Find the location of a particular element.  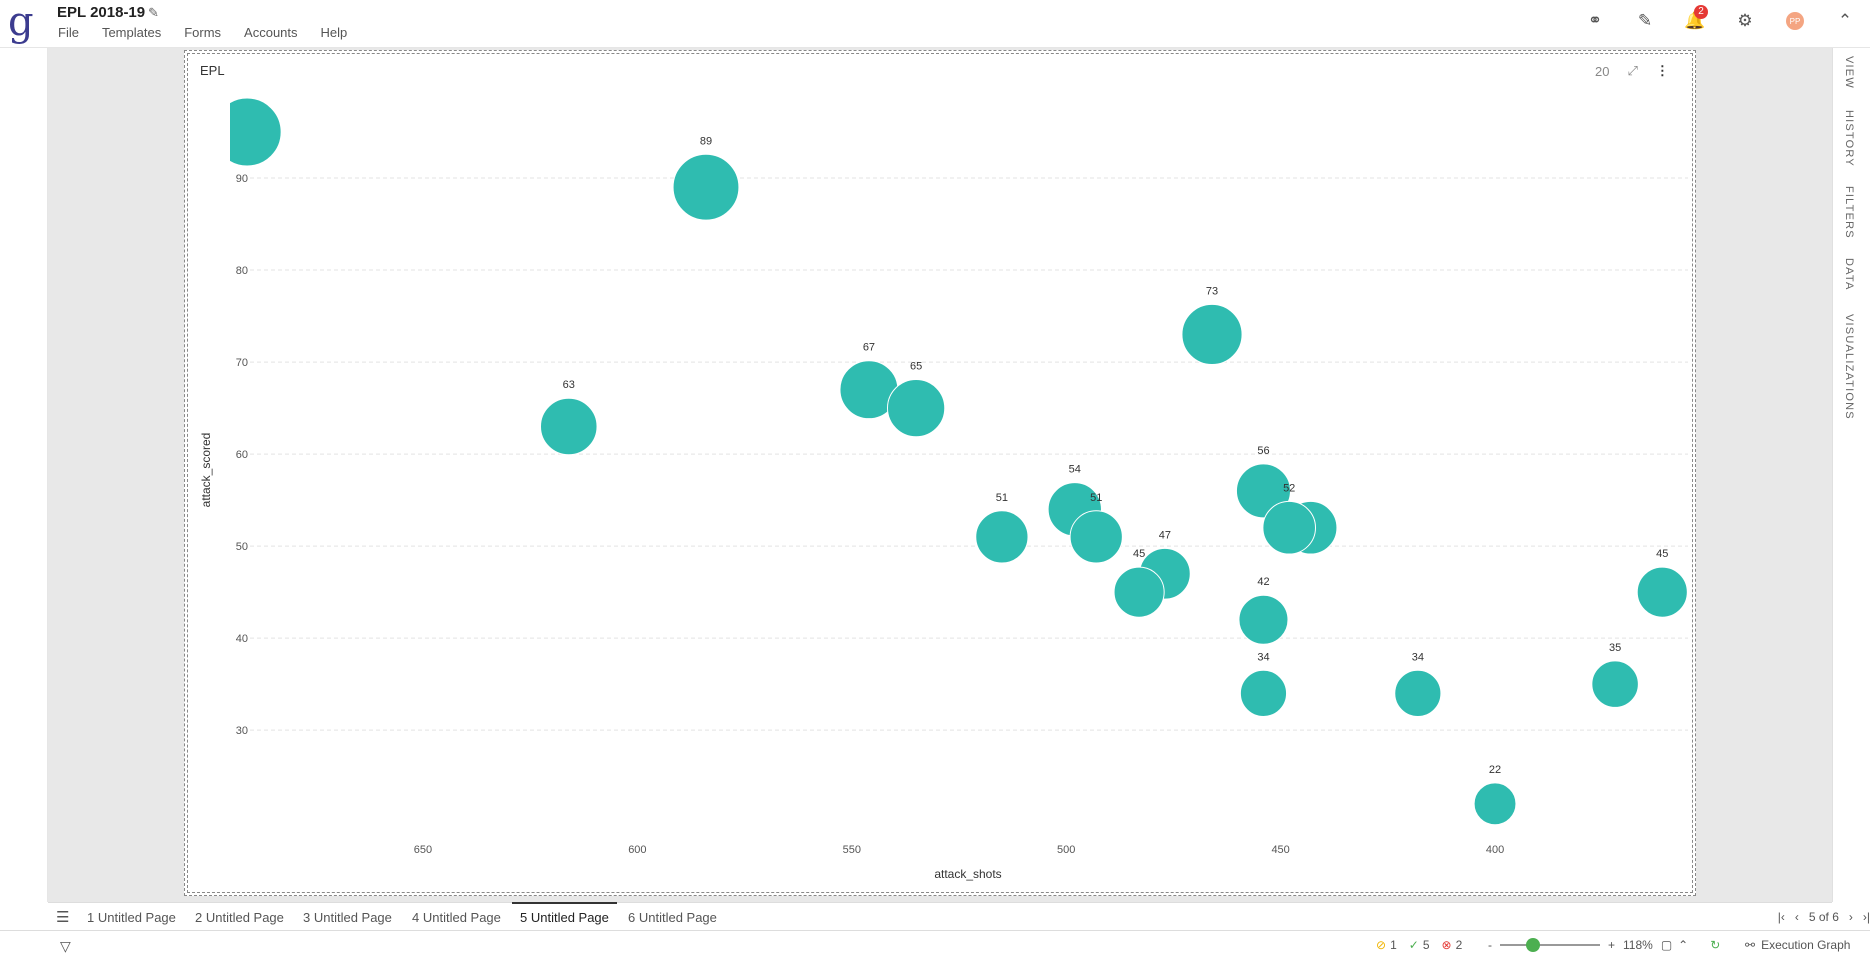

filter-icon: ▽ is located at coordinates (65, 946).